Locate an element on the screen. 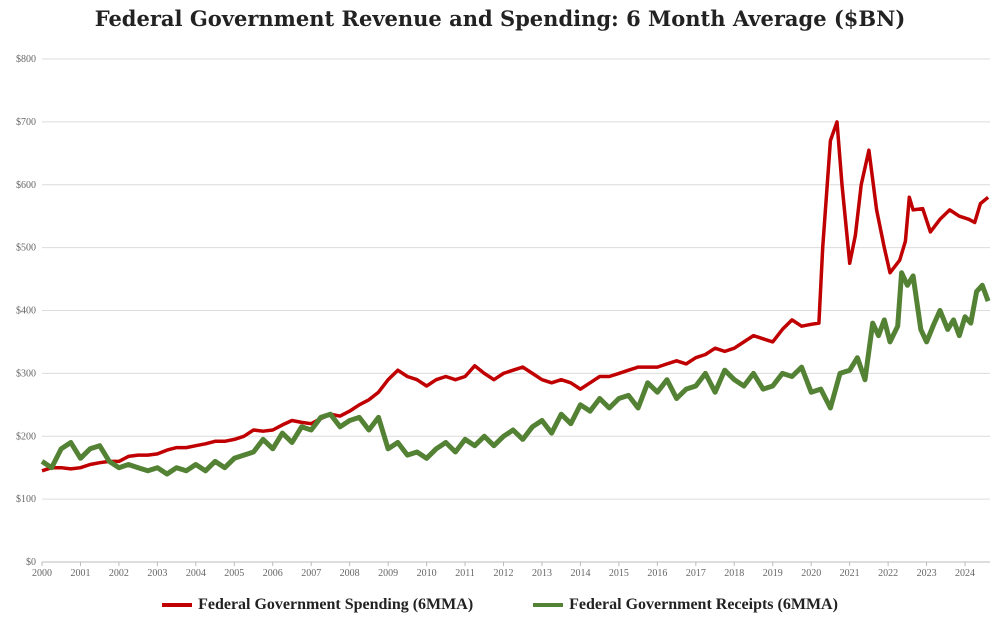 This screenshot has width=1000, height=625. x-tick-label: 2001 is located at coordinates (80, 573).